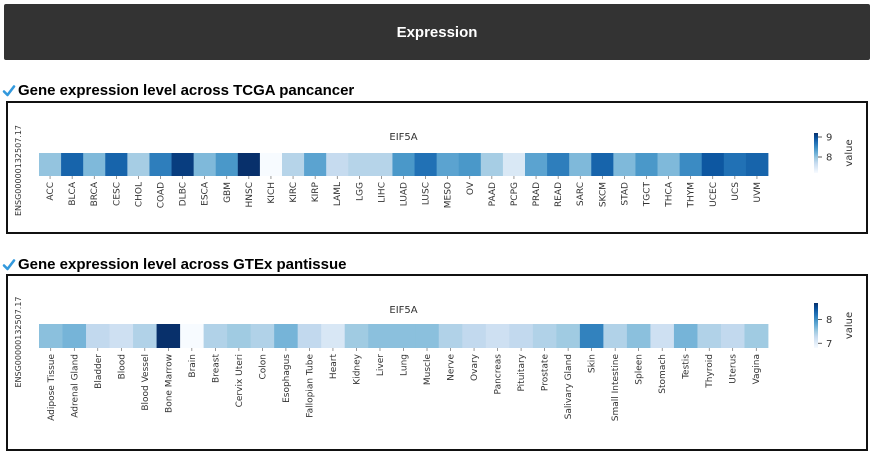 The height and width of the screenshot is (455, 874). Describe the element at coordinates (162, 195) in the screenshot. I see `x-tick-label: COAD` at that location.